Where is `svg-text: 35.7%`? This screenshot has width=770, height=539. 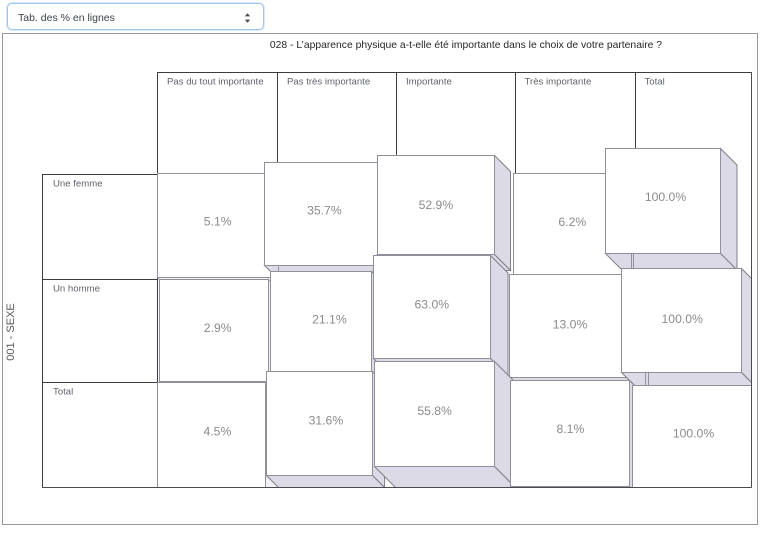
svg-text: 35.7% is located at coordinates (324, 211).